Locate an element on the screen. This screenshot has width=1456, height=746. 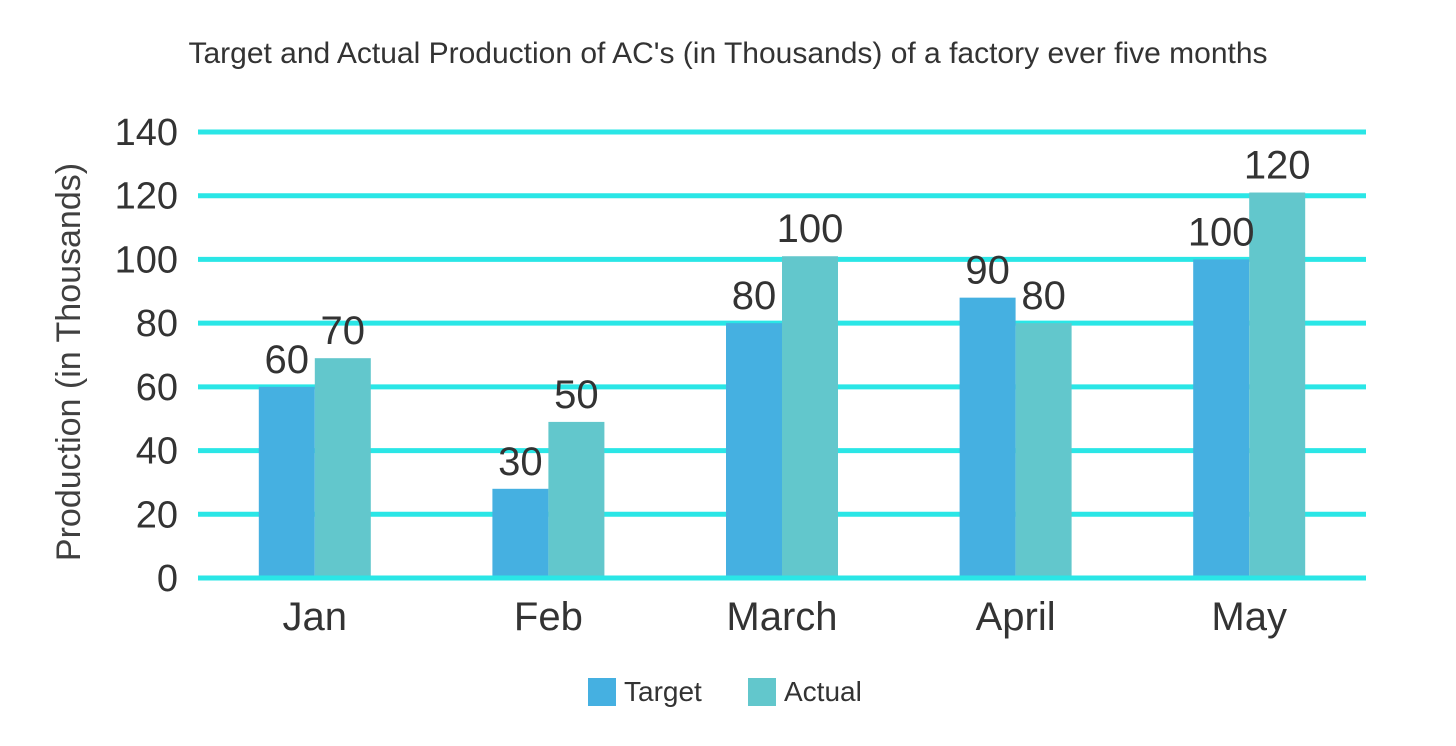
data-label-target-march: 80 is located at coordinates (754, 296).